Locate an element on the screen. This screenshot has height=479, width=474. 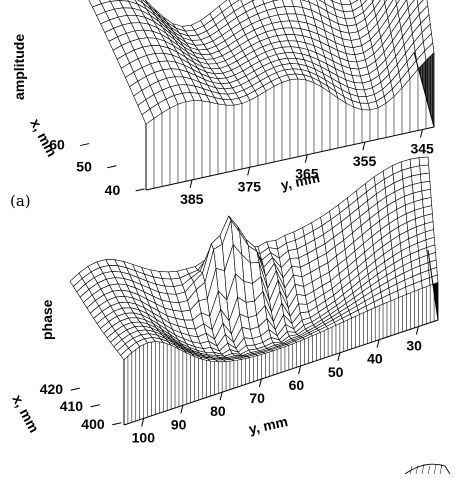
partial-next-panel is located at coordinates (427, 469).